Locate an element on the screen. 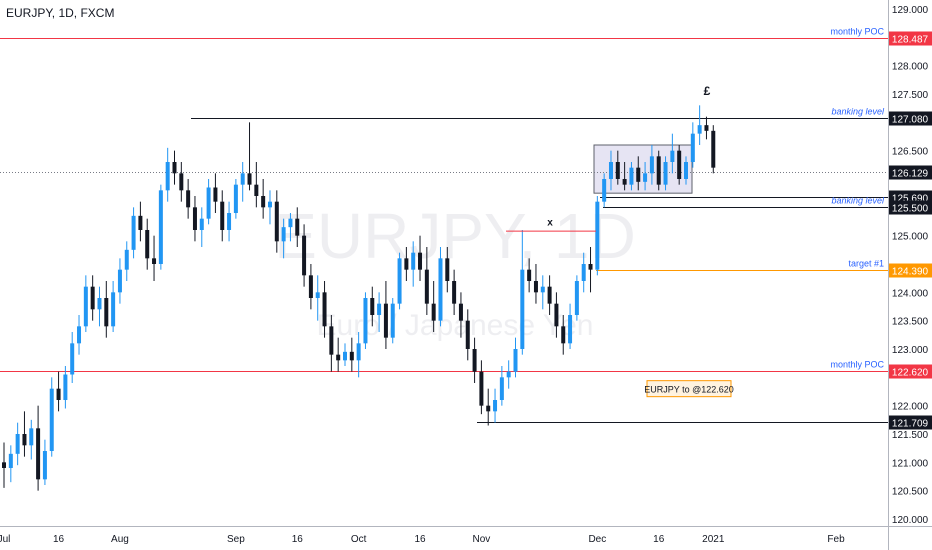  annotation-marker: x is located at coordinates (550, 223).